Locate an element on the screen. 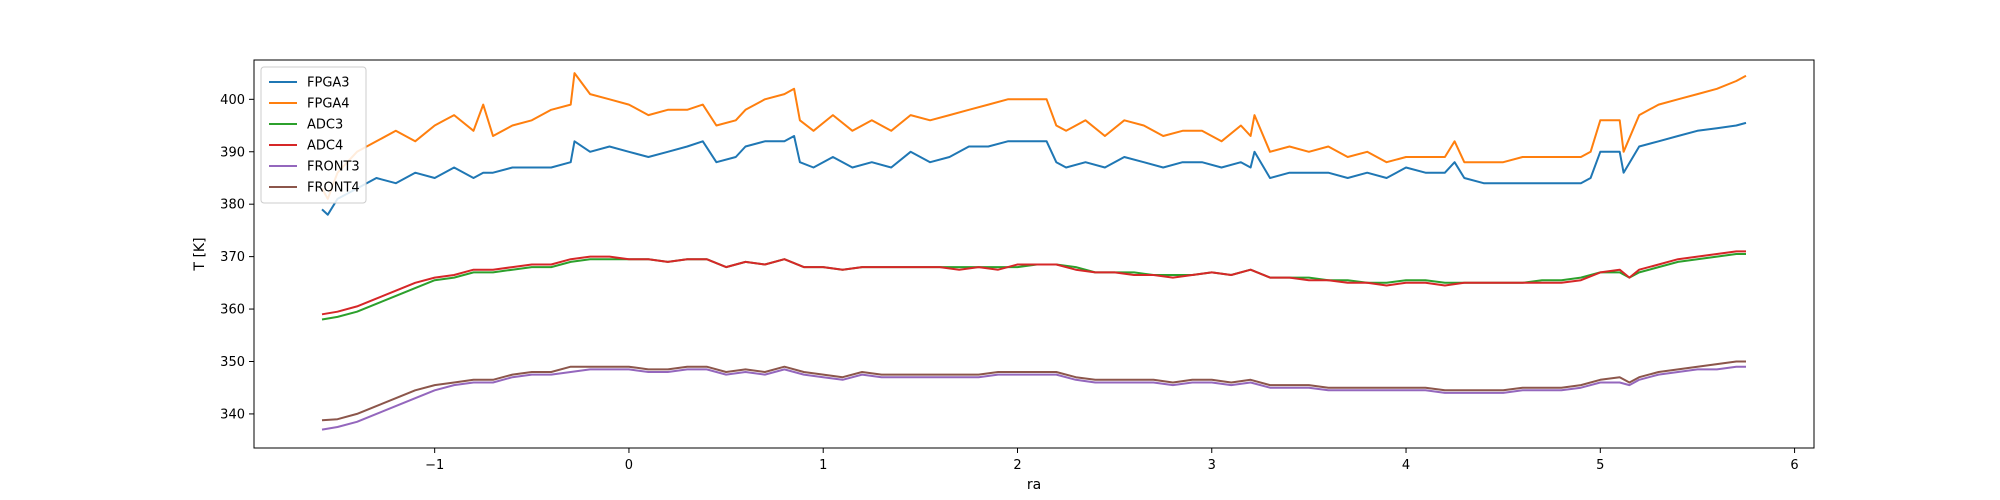 This screenshot has width=2000, height=500. series-line-fpga3 is located at coordinates (1034, 168).